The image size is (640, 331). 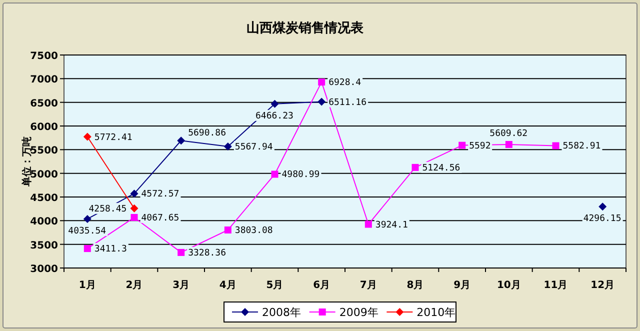 I want to click on data-label: 4258.45, so click(x=107, y=209).